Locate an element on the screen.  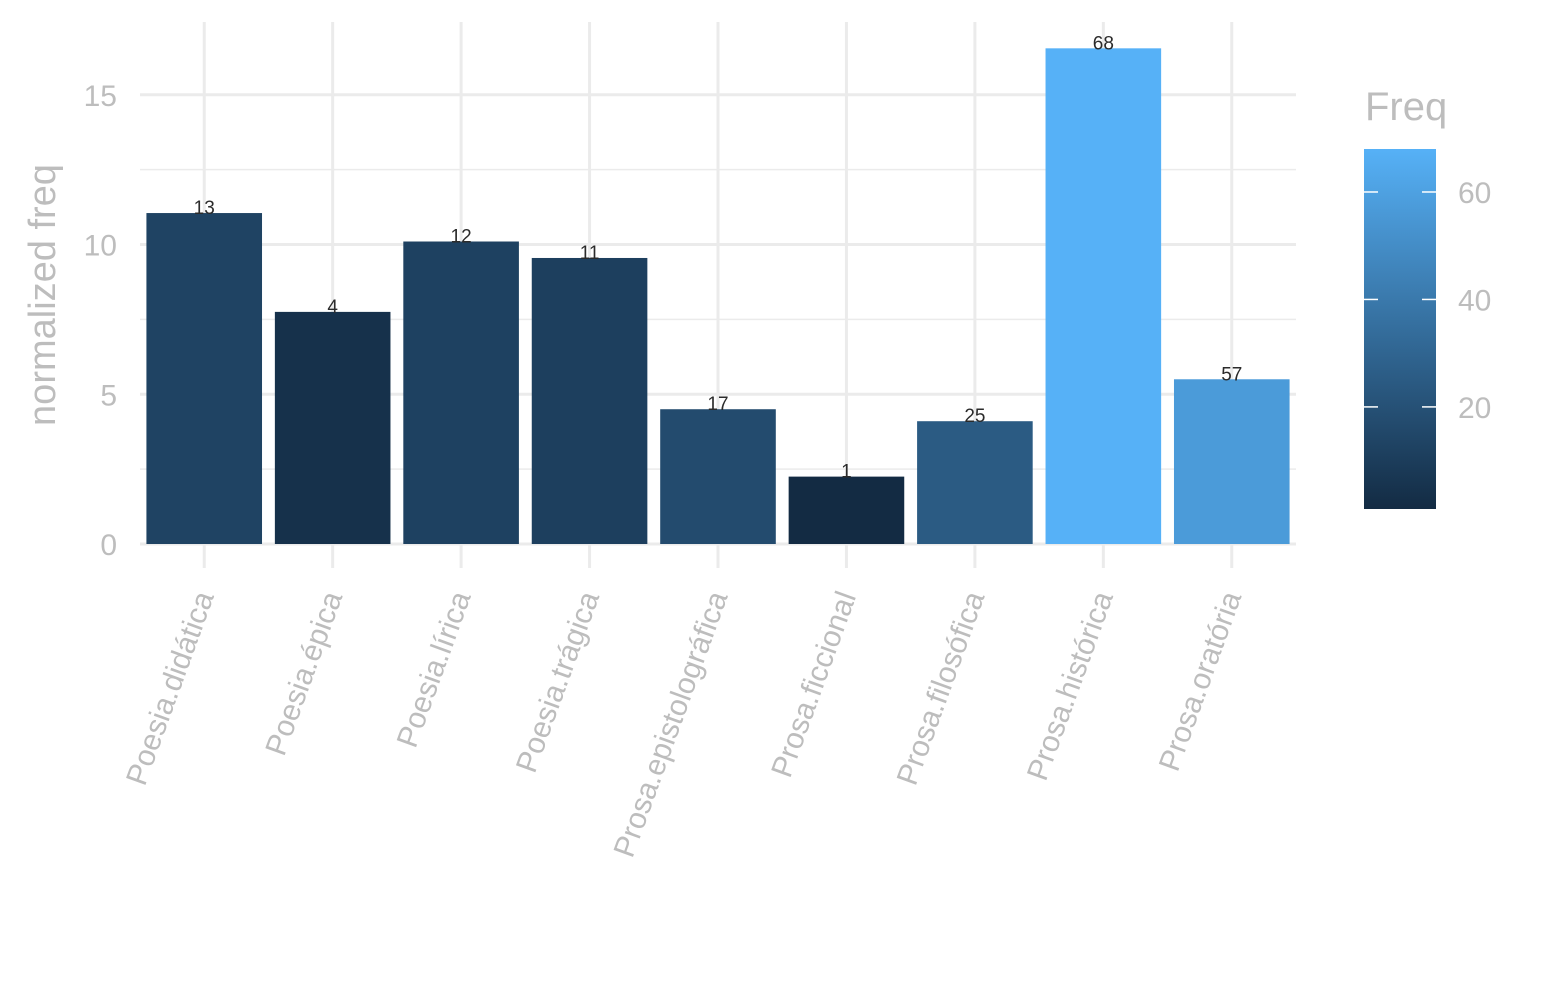
bar-value-label: 12 is located at coordinates (461, 237).